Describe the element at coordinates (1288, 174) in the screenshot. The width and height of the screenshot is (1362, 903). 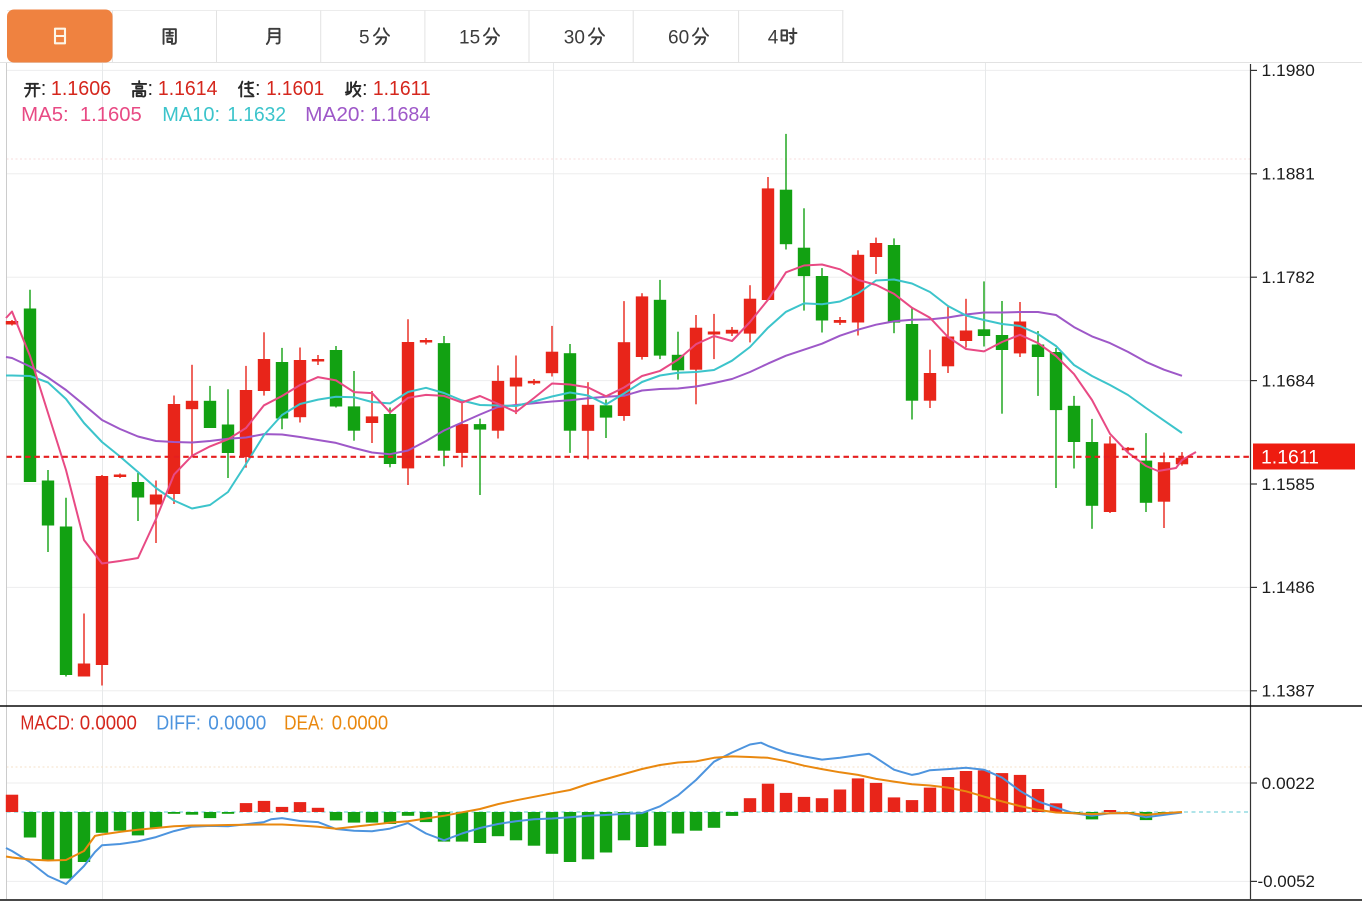
I see `svg-text: 1.1881` at that location.